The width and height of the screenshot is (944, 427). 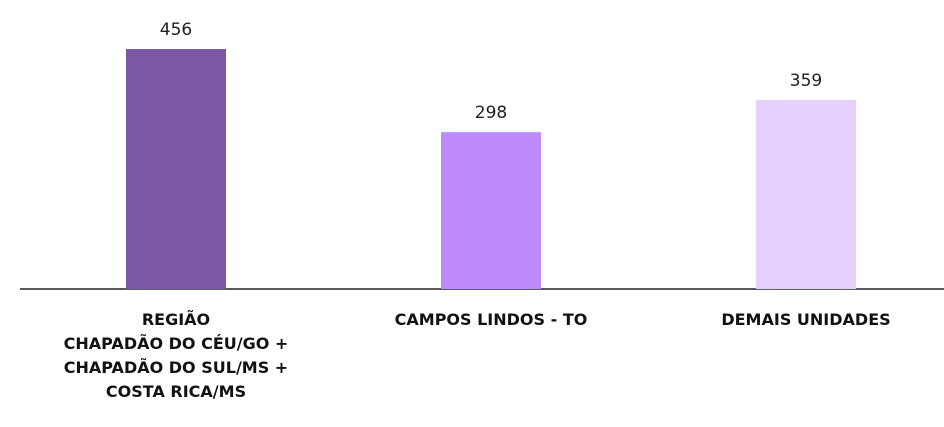 I want to click on value-label: 298, so click(x=491, y=113).